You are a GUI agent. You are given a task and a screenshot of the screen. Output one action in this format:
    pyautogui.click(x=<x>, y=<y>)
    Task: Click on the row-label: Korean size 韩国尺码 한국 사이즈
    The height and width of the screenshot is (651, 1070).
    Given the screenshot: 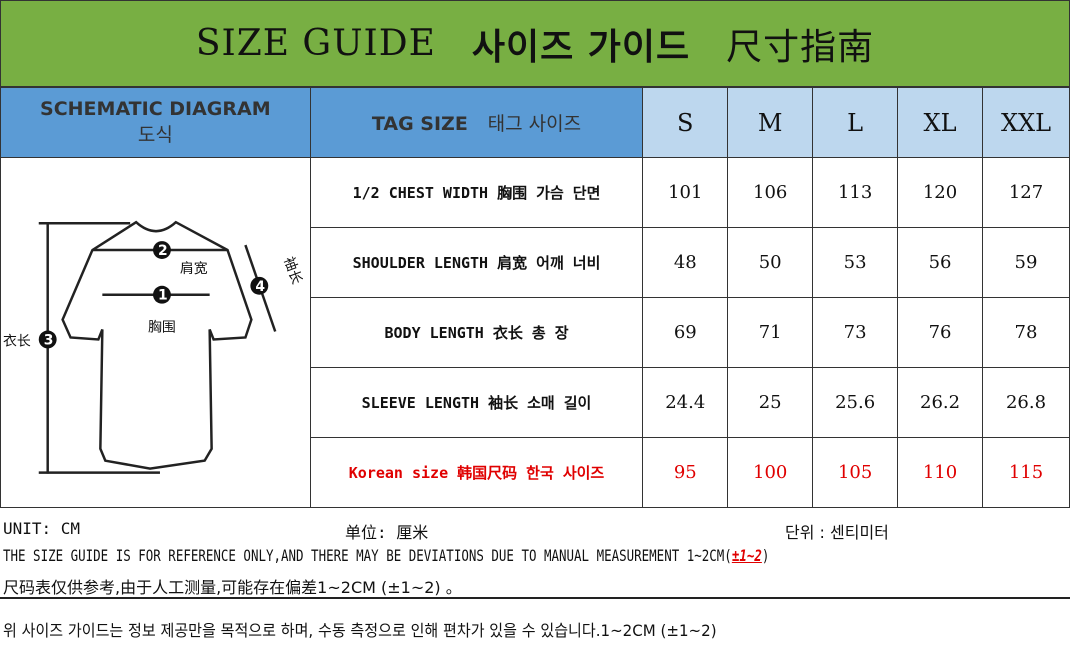 What is the action you would take?
    pyautogui.click(x=476, y=472)
    